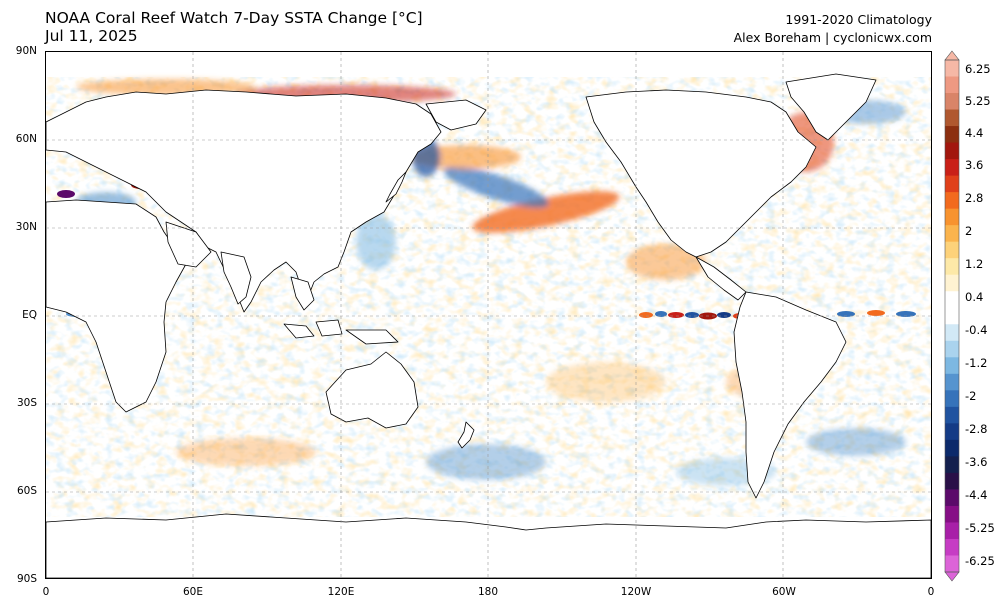 Image resolution: width=1000 pixels, height=609 pixels. I want to click on colorbar-label: -5.25, so click(980, 528).